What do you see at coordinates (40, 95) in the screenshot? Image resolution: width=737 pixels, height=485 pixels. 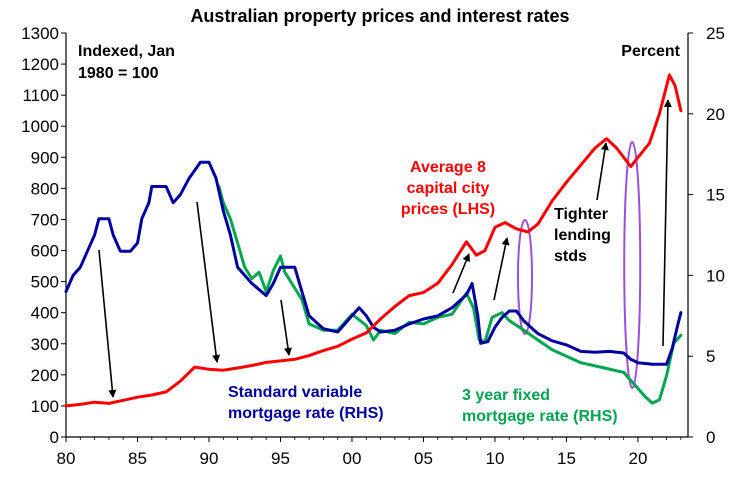 I see `left-tick-label: 1100` at bounding box center [40, 95].